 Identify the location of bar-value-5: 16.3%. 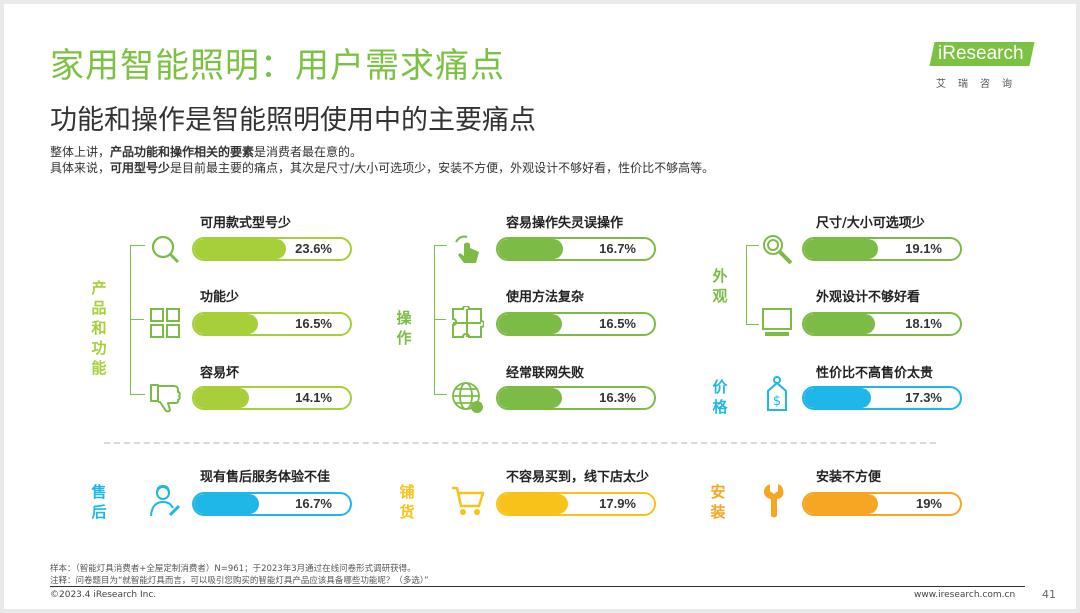
(617, 397).